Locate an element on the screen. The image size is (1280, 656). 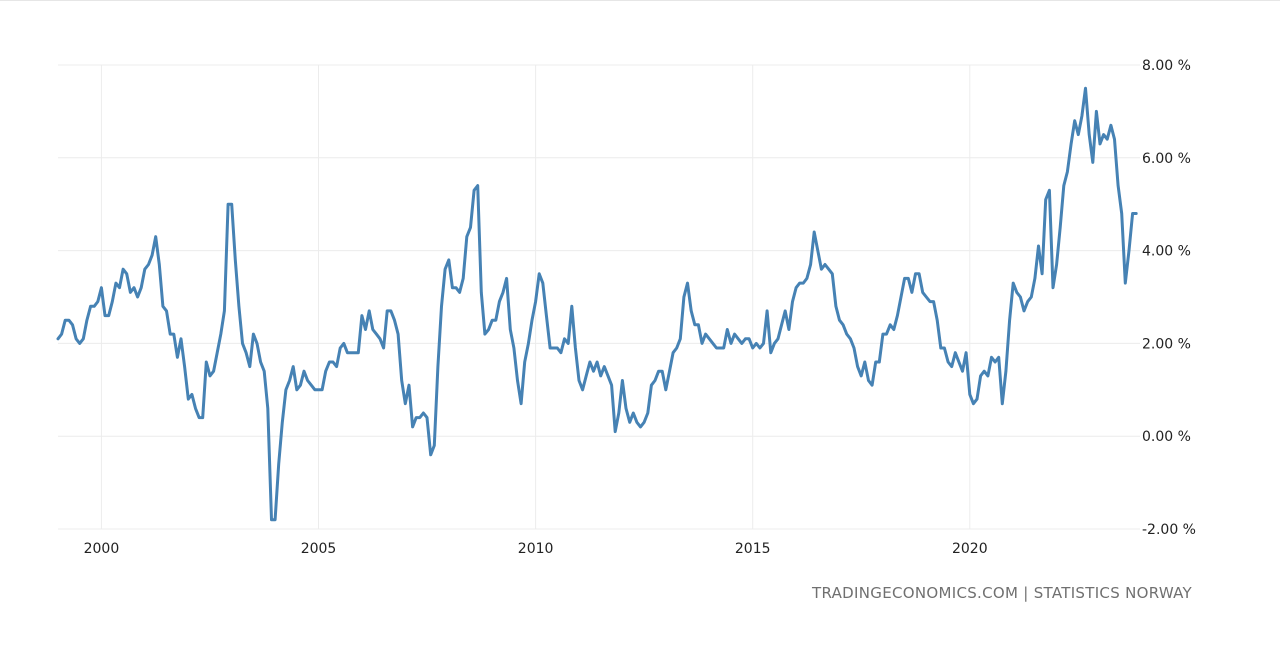
x-tick-label: 2010 is located at coordinates (536, 549).